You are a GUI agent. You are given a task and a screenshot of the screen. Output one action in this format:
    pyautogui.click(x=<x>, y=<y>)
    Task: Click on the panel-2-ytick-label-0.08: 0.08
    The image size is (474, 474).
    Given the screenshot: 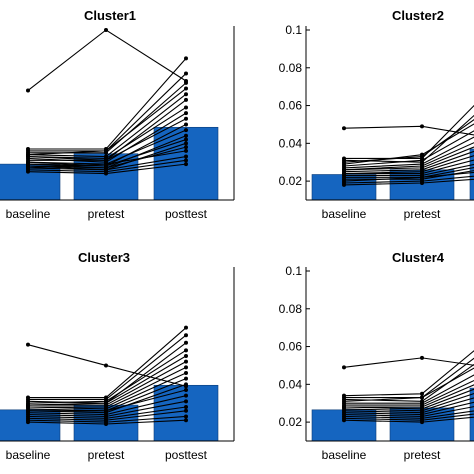 What is the action you would take?
    pyautogui.click(x=291, y=68)
    